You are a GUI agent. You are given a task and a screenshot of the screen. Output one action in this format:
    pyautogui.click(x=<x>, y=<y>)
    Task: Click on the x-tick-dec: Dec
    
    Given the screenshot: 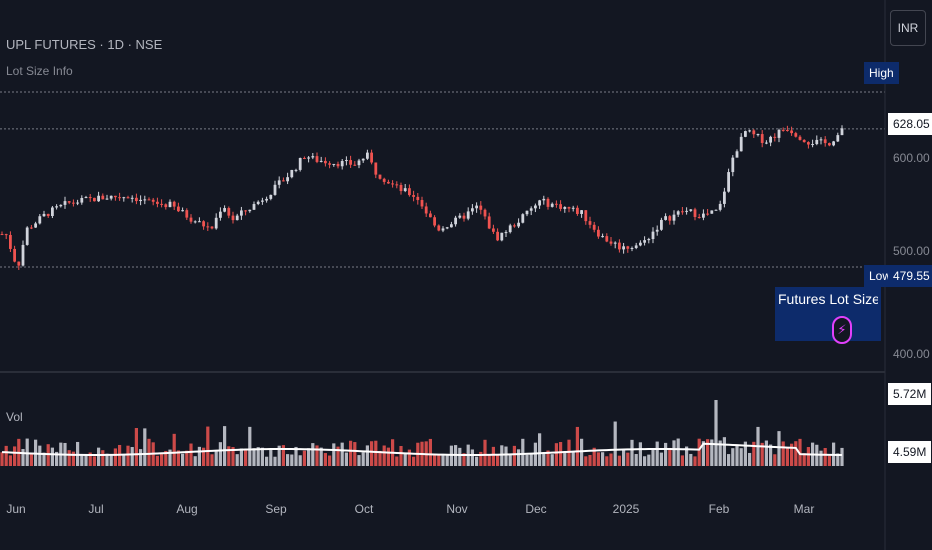 What is the action you would take?
    pyautogui.click(x=536, y=509)
    